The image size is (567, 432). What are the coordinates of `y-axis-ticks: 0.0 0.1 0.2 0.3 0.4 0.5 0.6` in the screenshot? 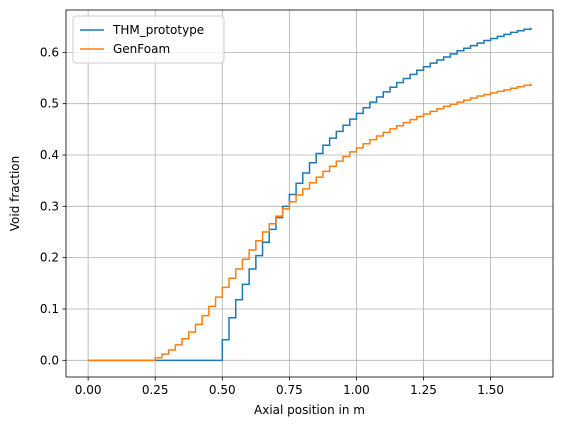 It's located at (53, 206).